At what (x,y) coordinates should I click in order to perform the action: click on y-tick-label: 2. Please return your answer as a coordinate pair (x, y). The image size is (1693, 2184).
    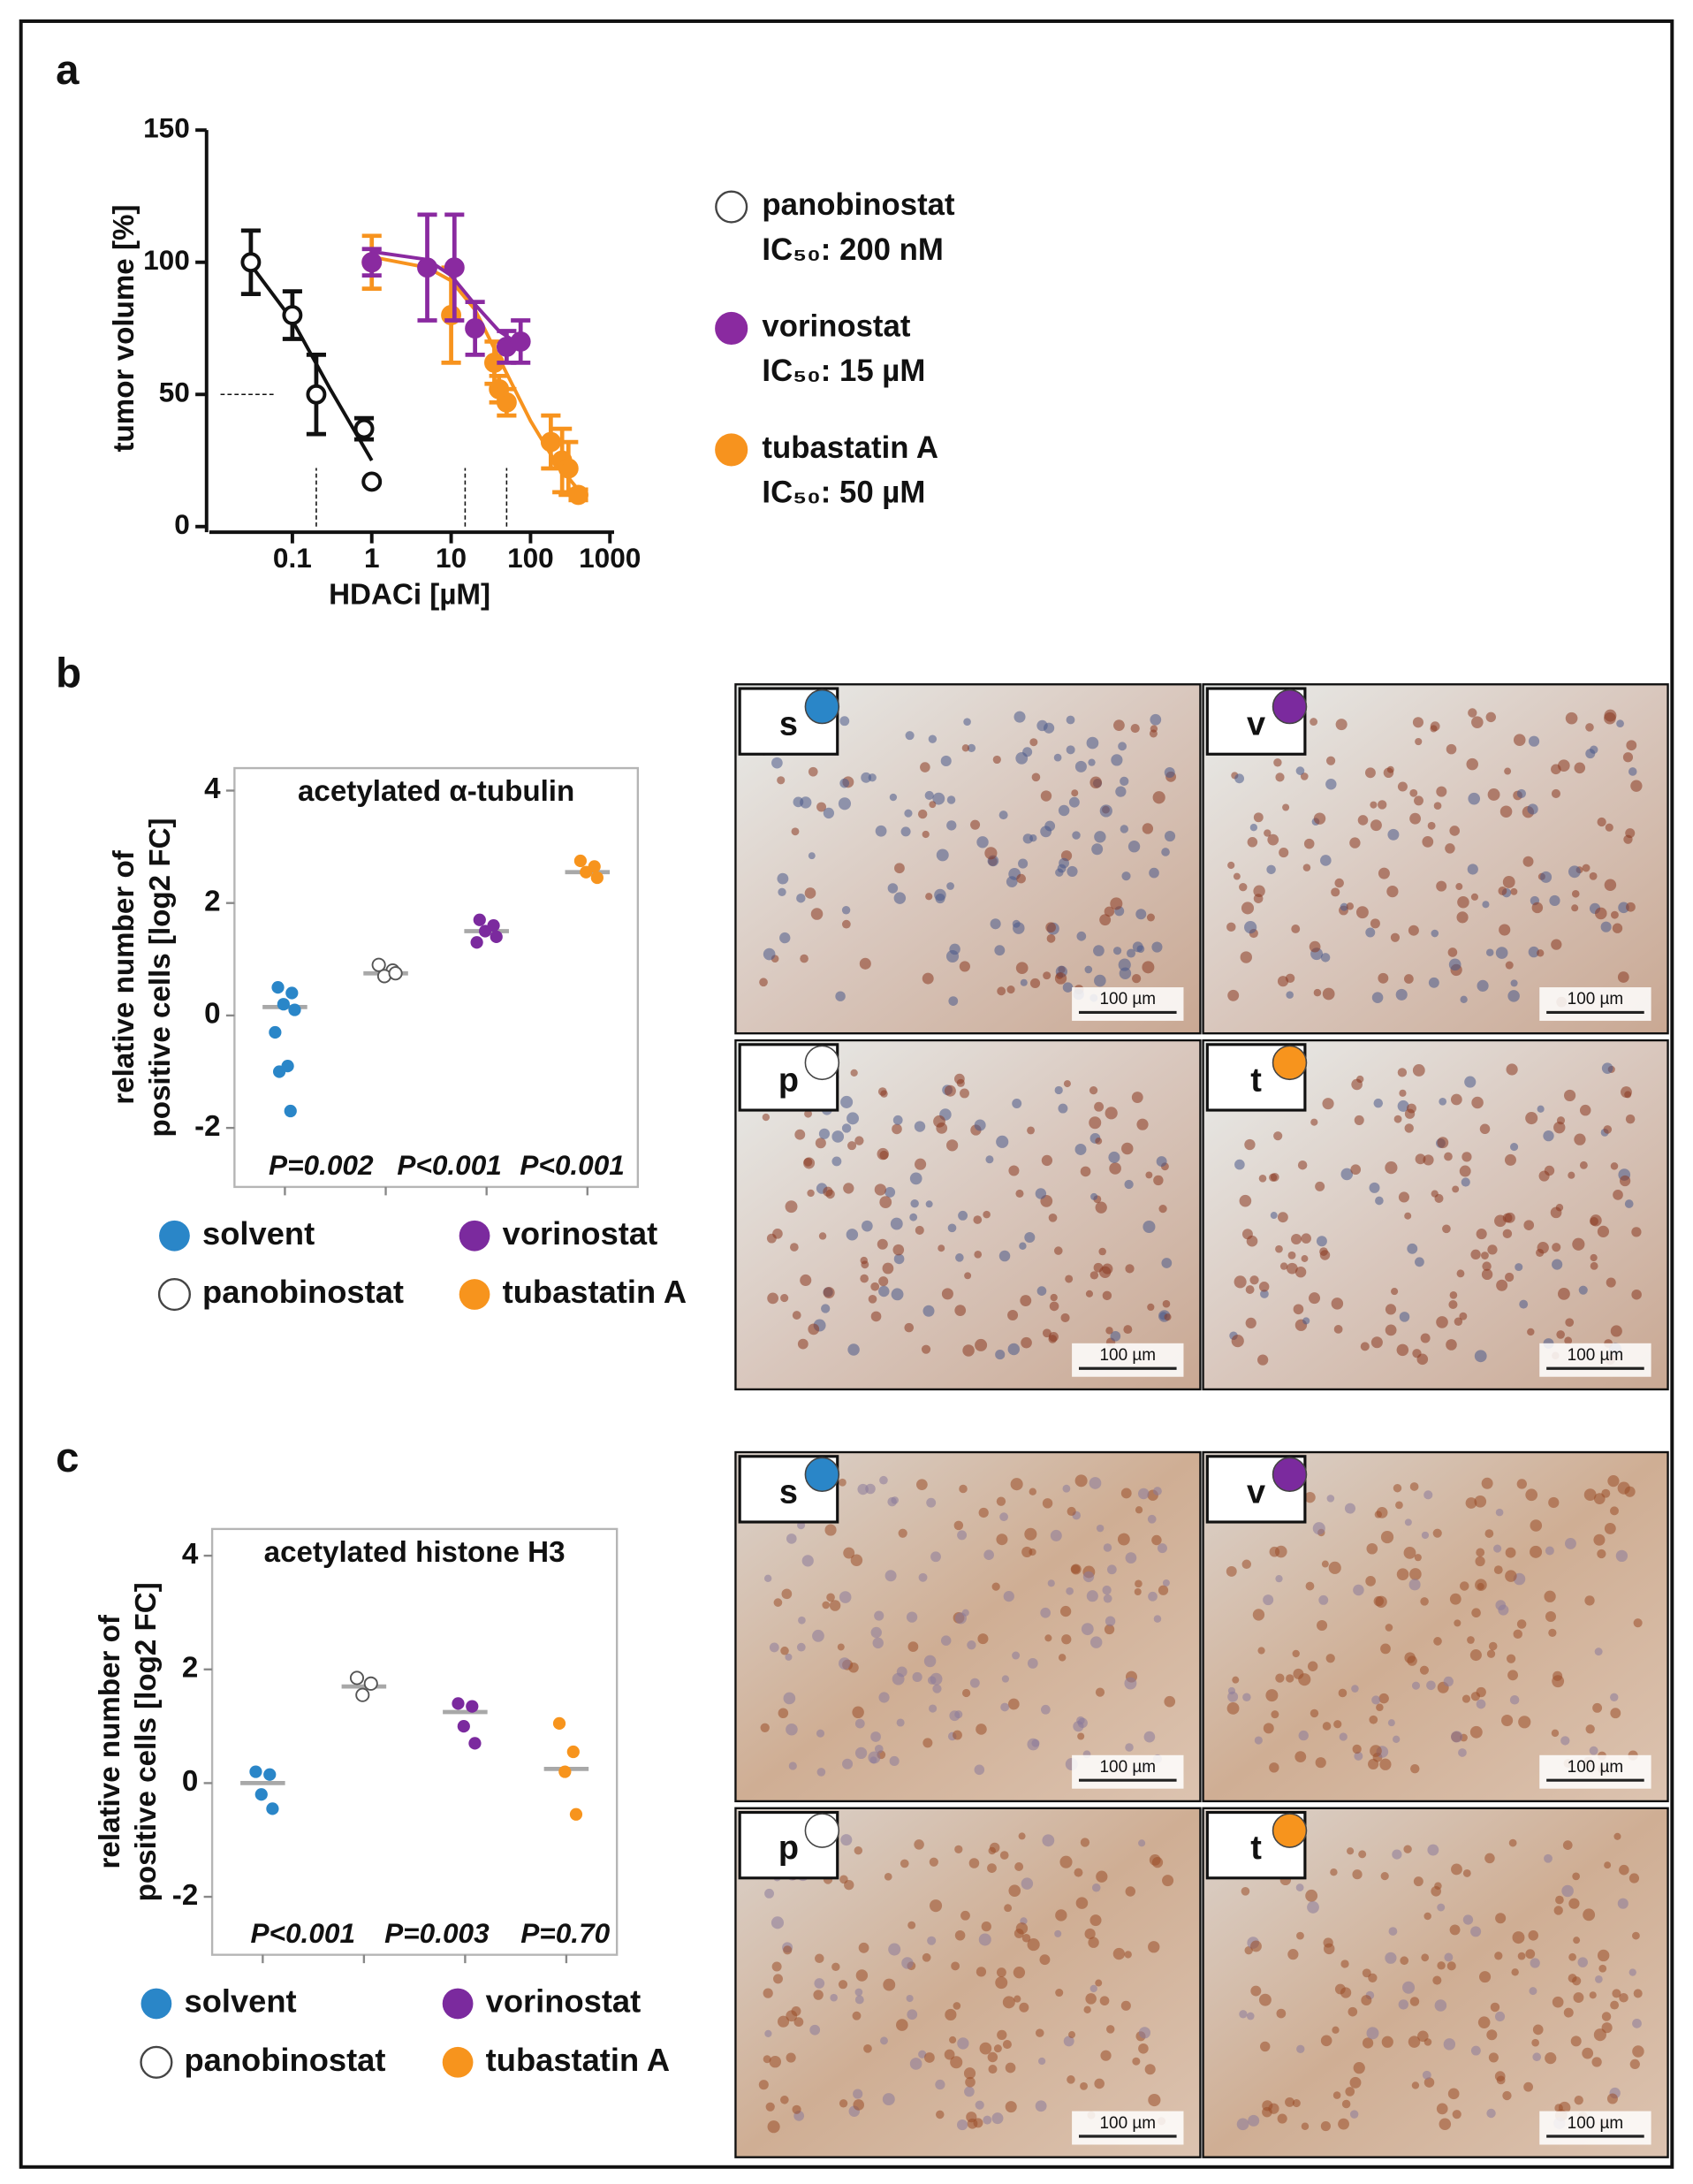
    Looking at the image, I should click on (190, 1668).